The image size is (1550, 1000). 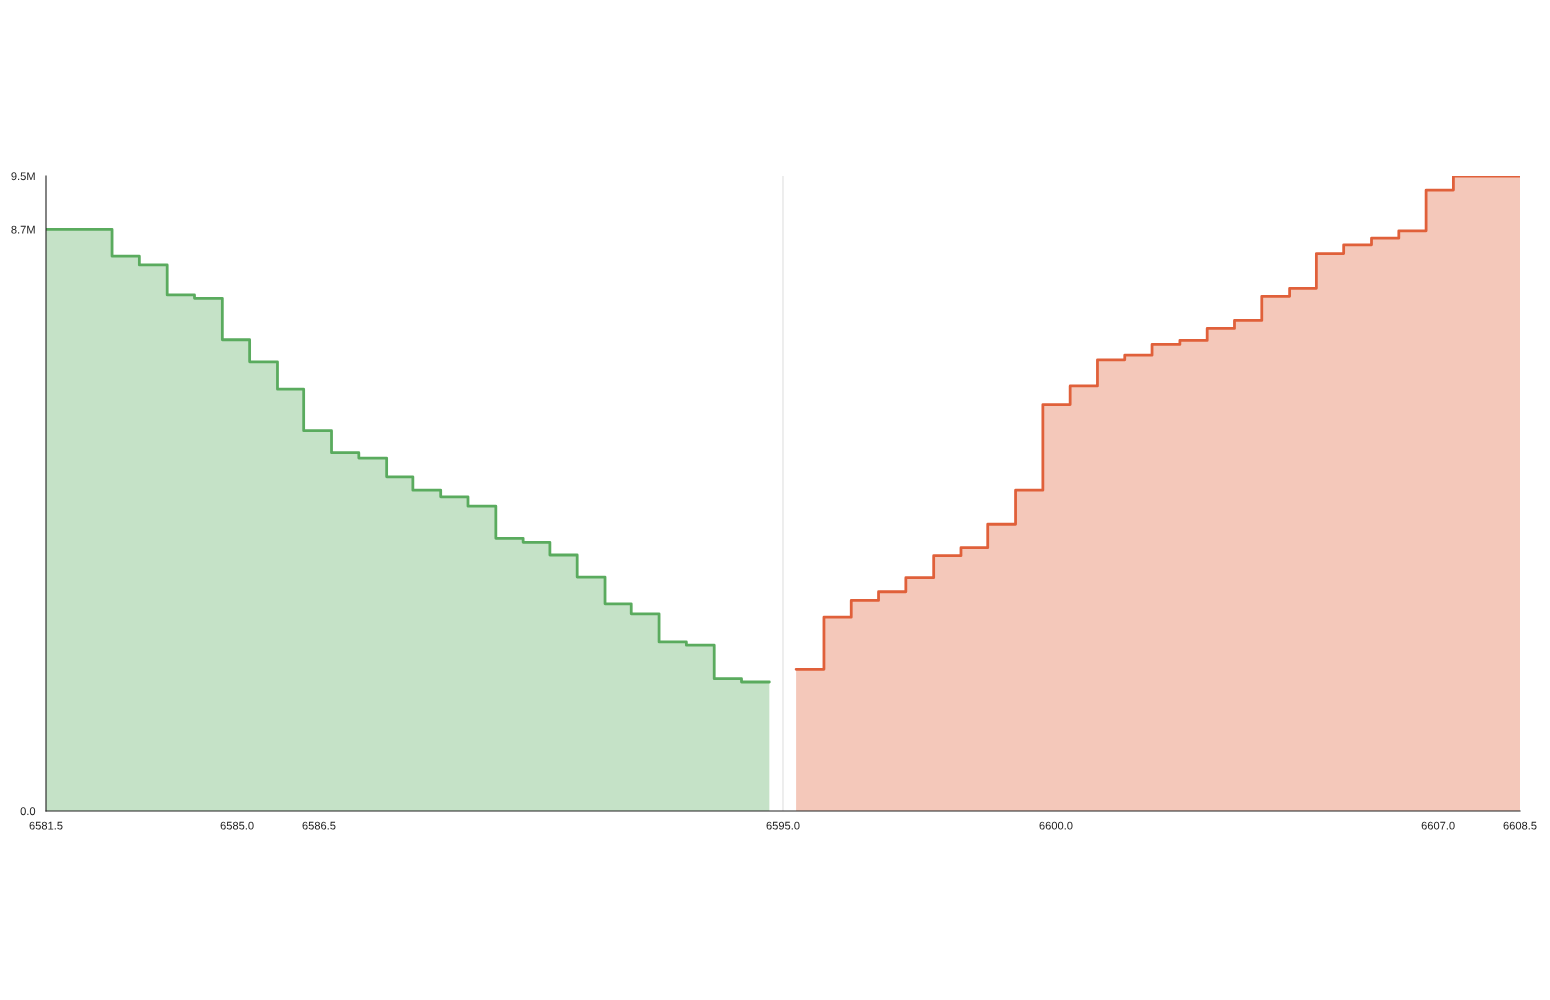 I want to click on y-tick-label: 9.5M, so click(x=23, y=176).